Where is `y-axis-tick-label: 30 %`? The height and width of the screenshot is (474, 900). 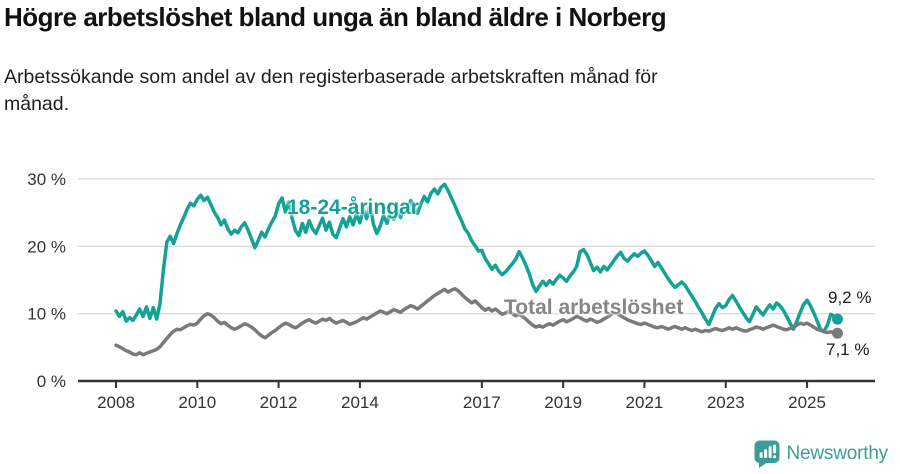
y-axis-tick-label: 30 % is located at coordinates (46, 179).